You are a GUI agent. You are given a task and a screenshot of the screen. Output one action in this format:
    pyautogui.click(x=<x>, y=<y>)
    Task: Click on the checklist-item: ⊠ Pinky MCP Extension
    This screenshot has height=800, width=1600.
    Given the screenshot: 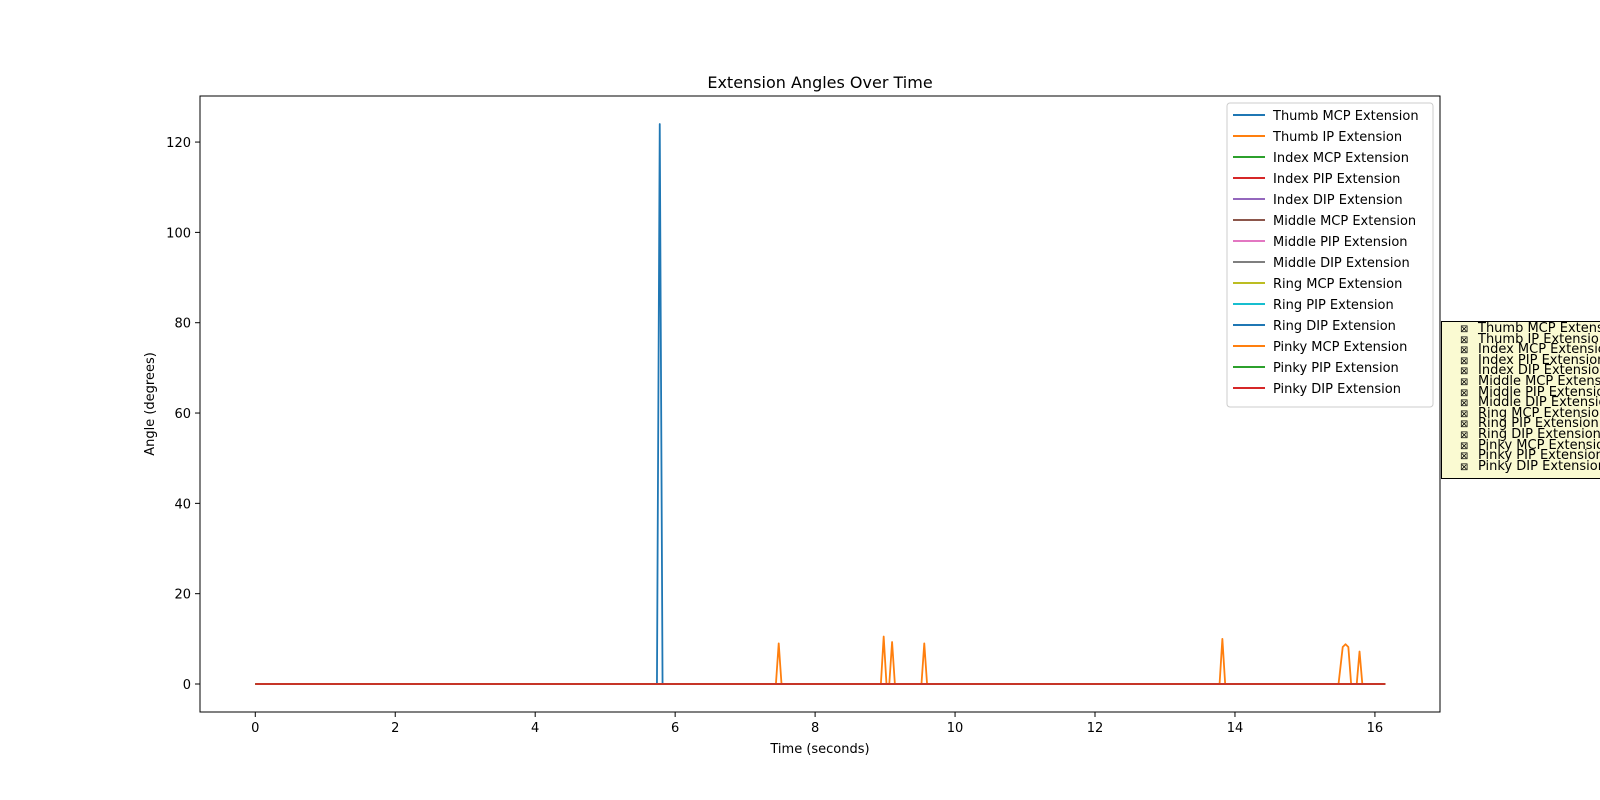 What is the action you would take?
    pyautogui.click(x=1521, y=445)
    